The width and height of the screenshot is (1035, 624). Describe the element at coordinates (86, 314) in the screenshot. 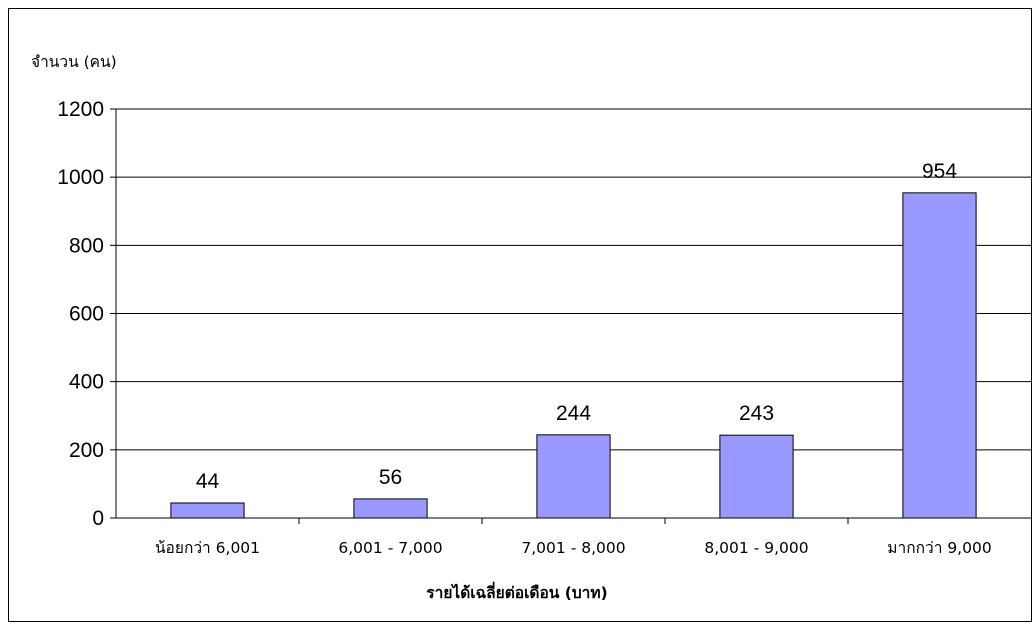

I see `y-tick-label: 600` at that location.